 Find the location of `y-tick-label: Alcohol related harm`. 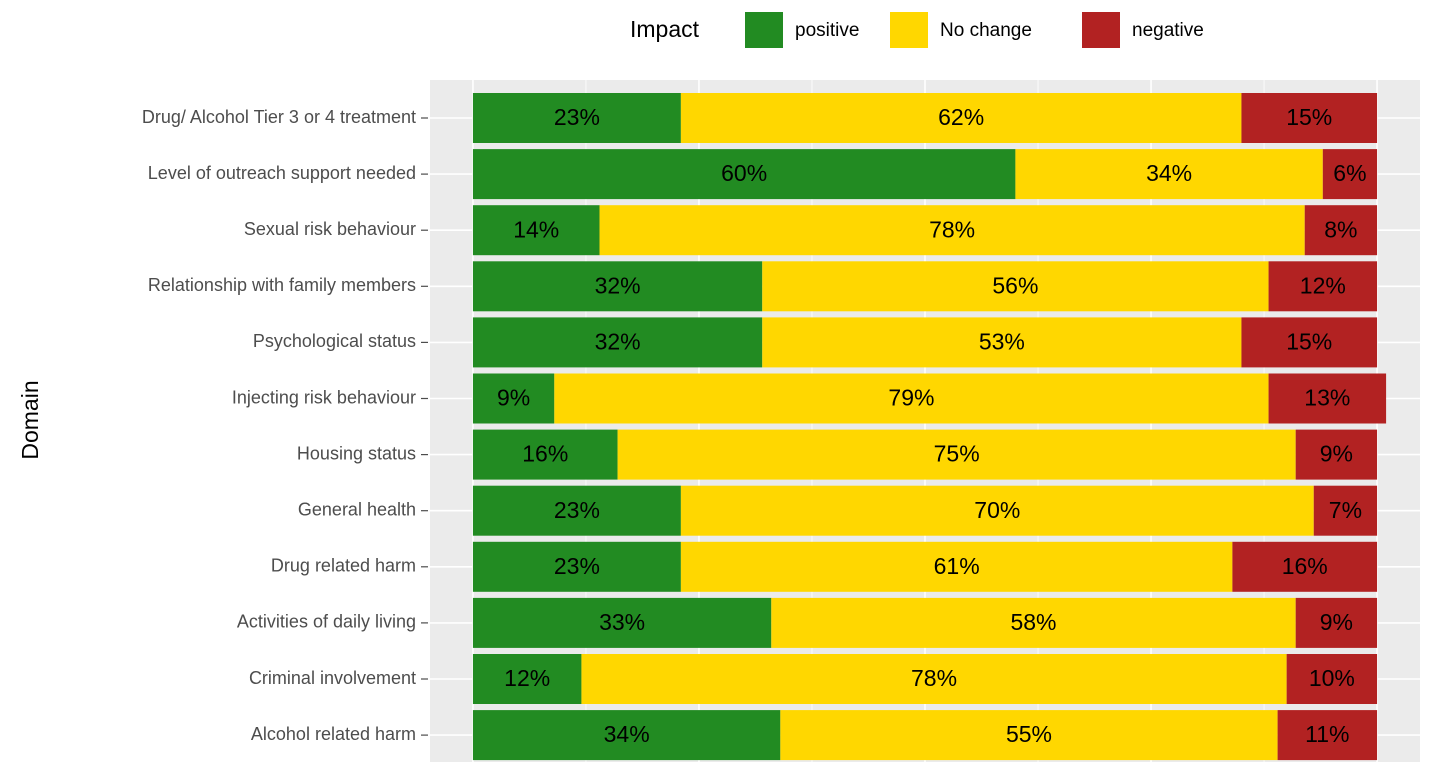

y-tick-label: Alcohol related harm is located at coordinates (333, 734).